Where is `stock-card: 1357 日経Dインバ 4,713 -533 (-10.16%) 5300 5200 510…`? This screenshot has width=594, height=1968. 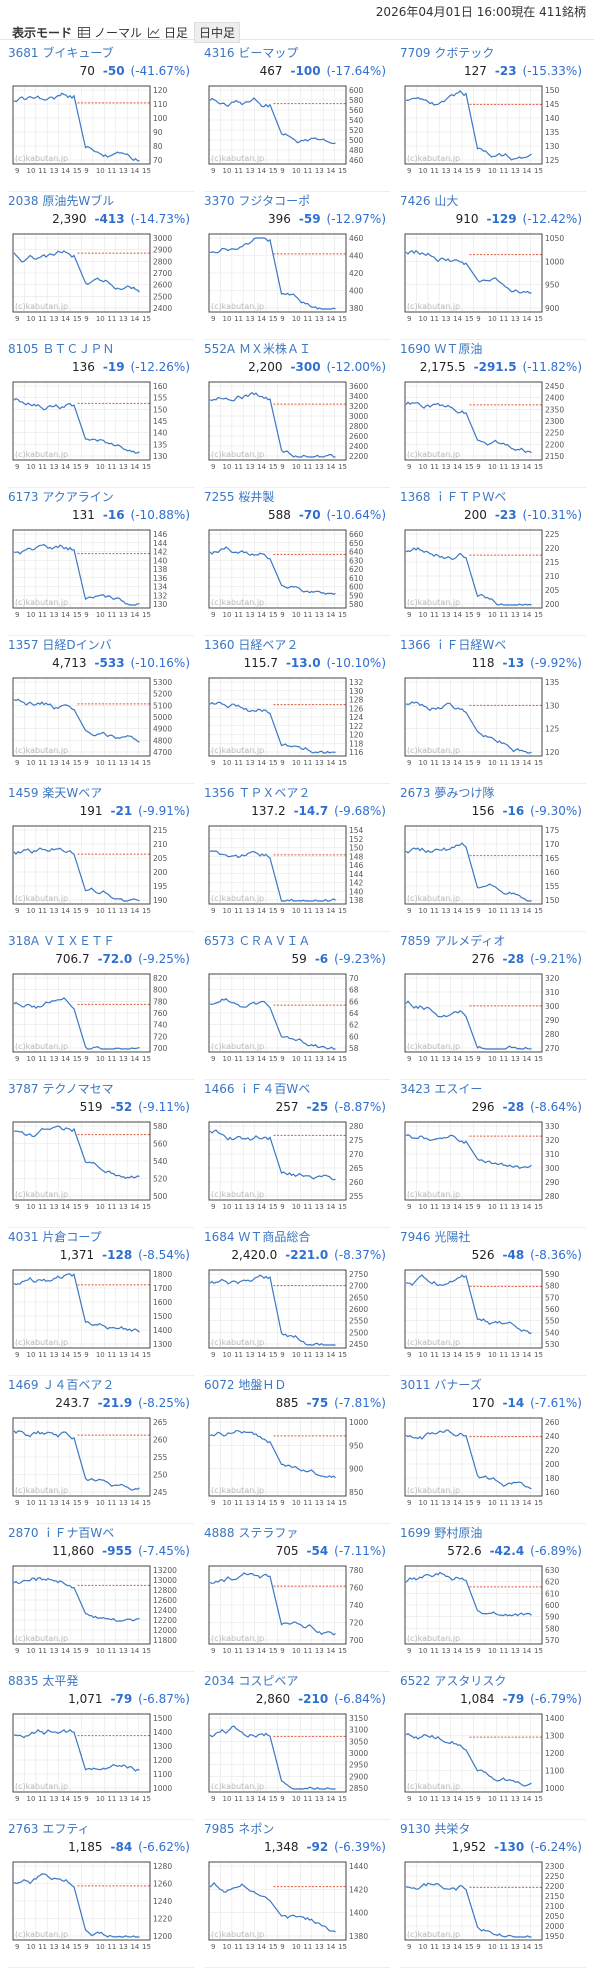 stock-card: 1357 日経Dインバ 4,713 -533 (-10.16%) 5300 5200 510… is located at coordinates (101, 710).